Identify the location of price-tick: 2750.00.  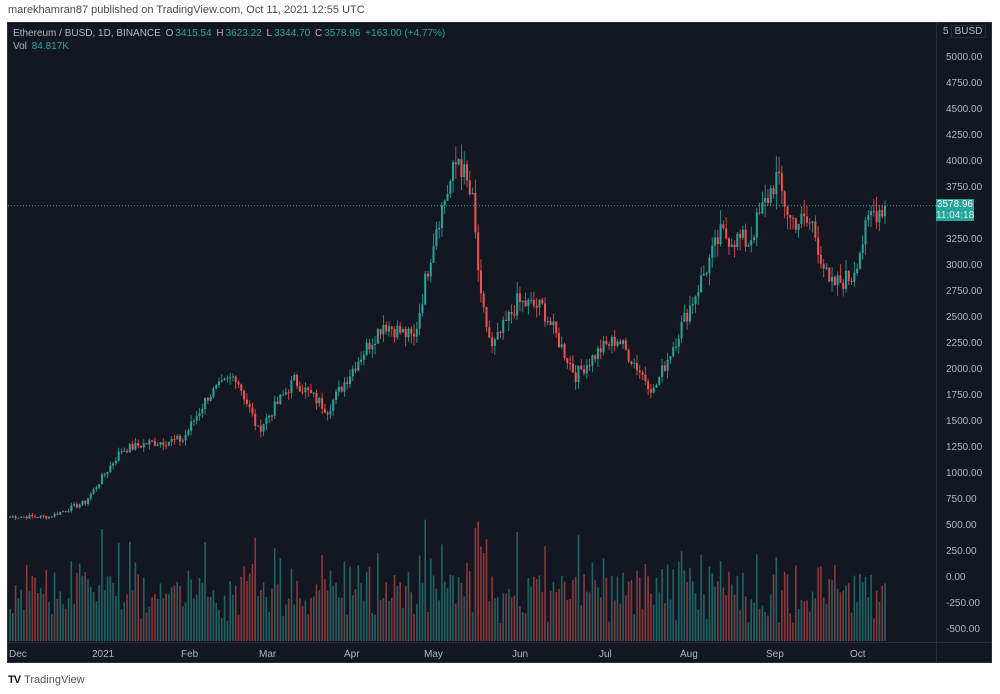
(964, 291).